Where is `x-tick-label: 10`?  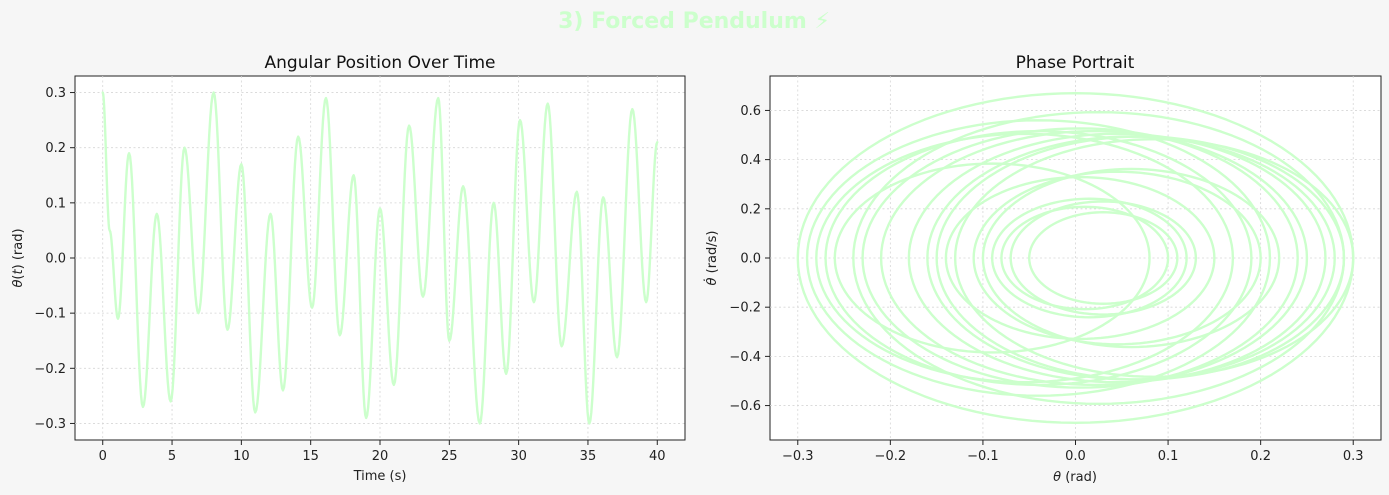
x-tick-label: 10 is located at coordinates (241, 456).